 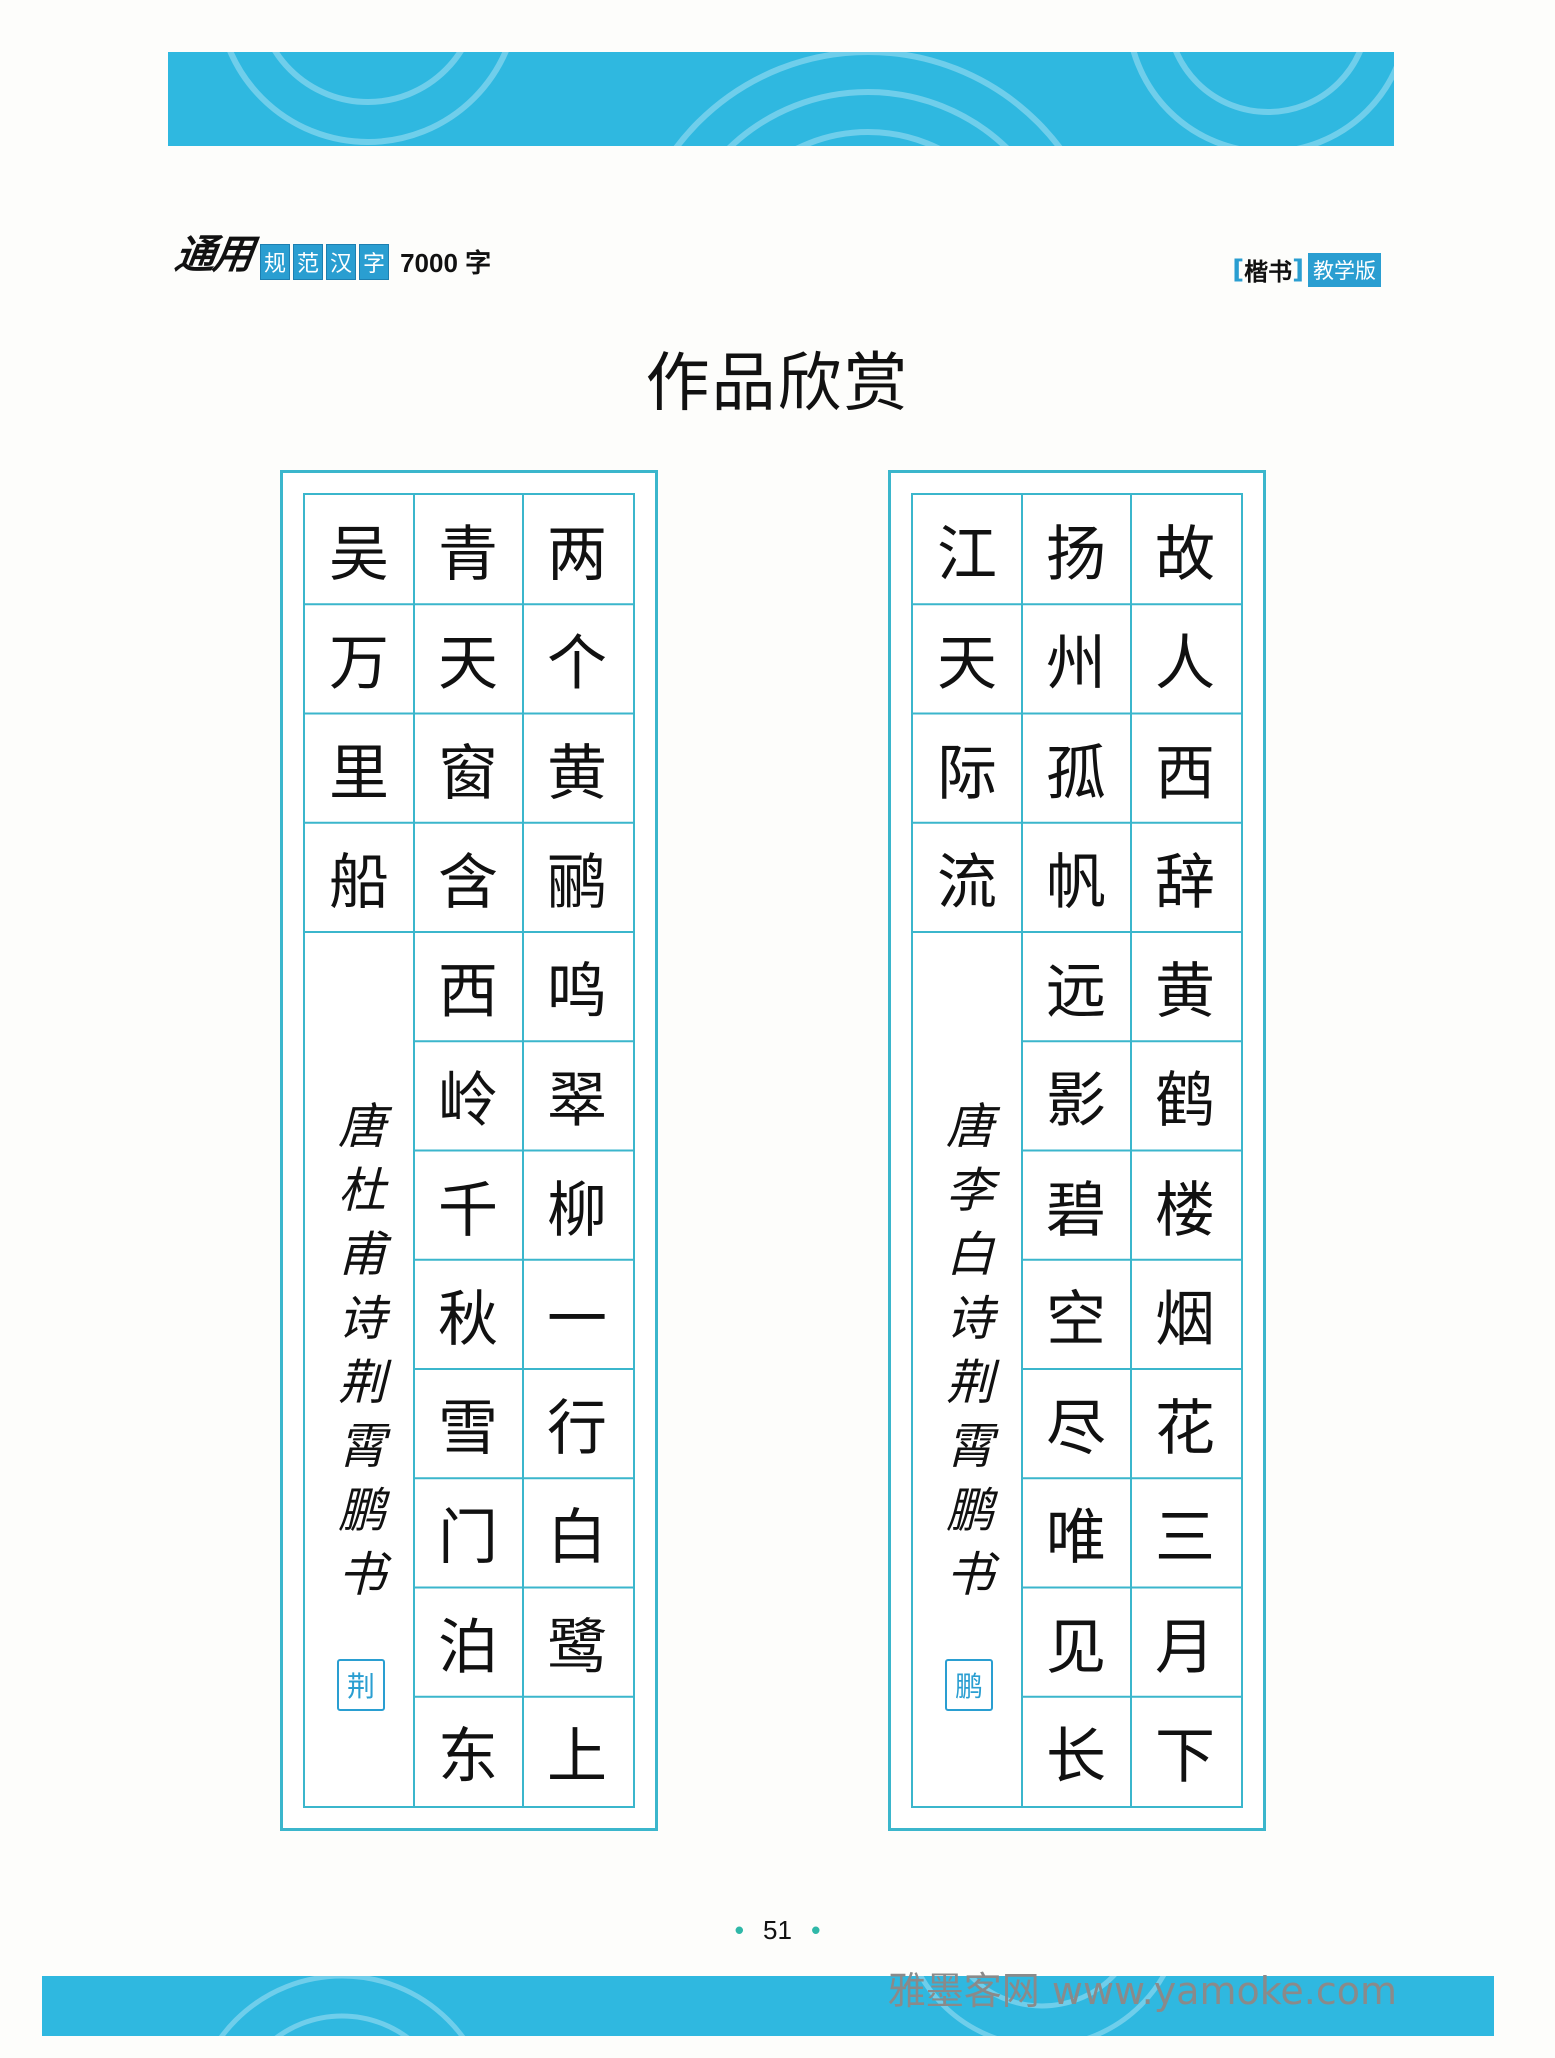 What do you see at coordinates (361, 1191) in the screenshot?
I see `signature-character: 杜` at bounding box center [361, 1191].